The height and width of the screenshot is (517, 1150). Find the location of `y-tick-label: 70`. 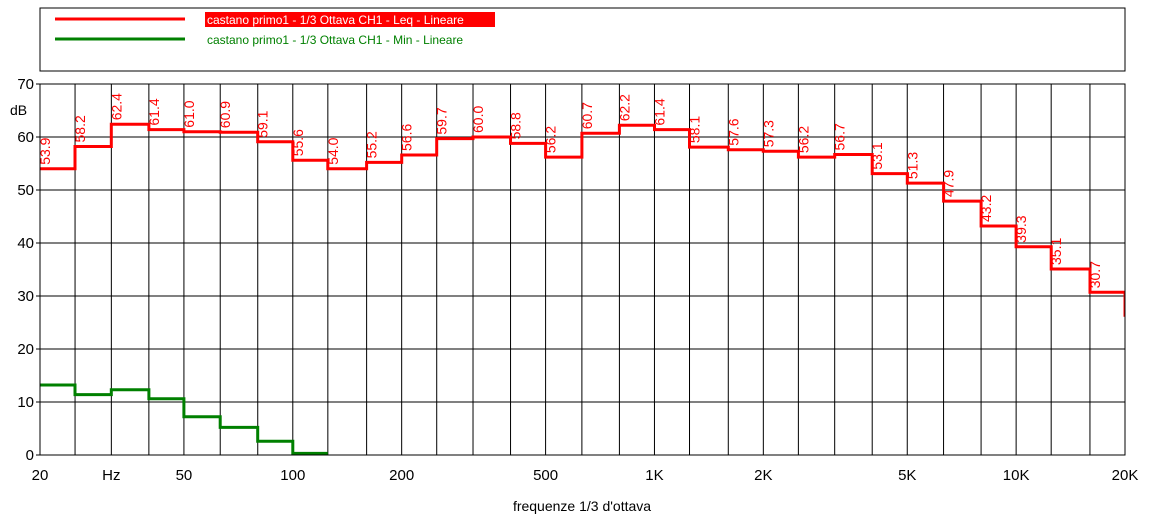

y-tick-label: 70 is located at coordinates (25, 84).